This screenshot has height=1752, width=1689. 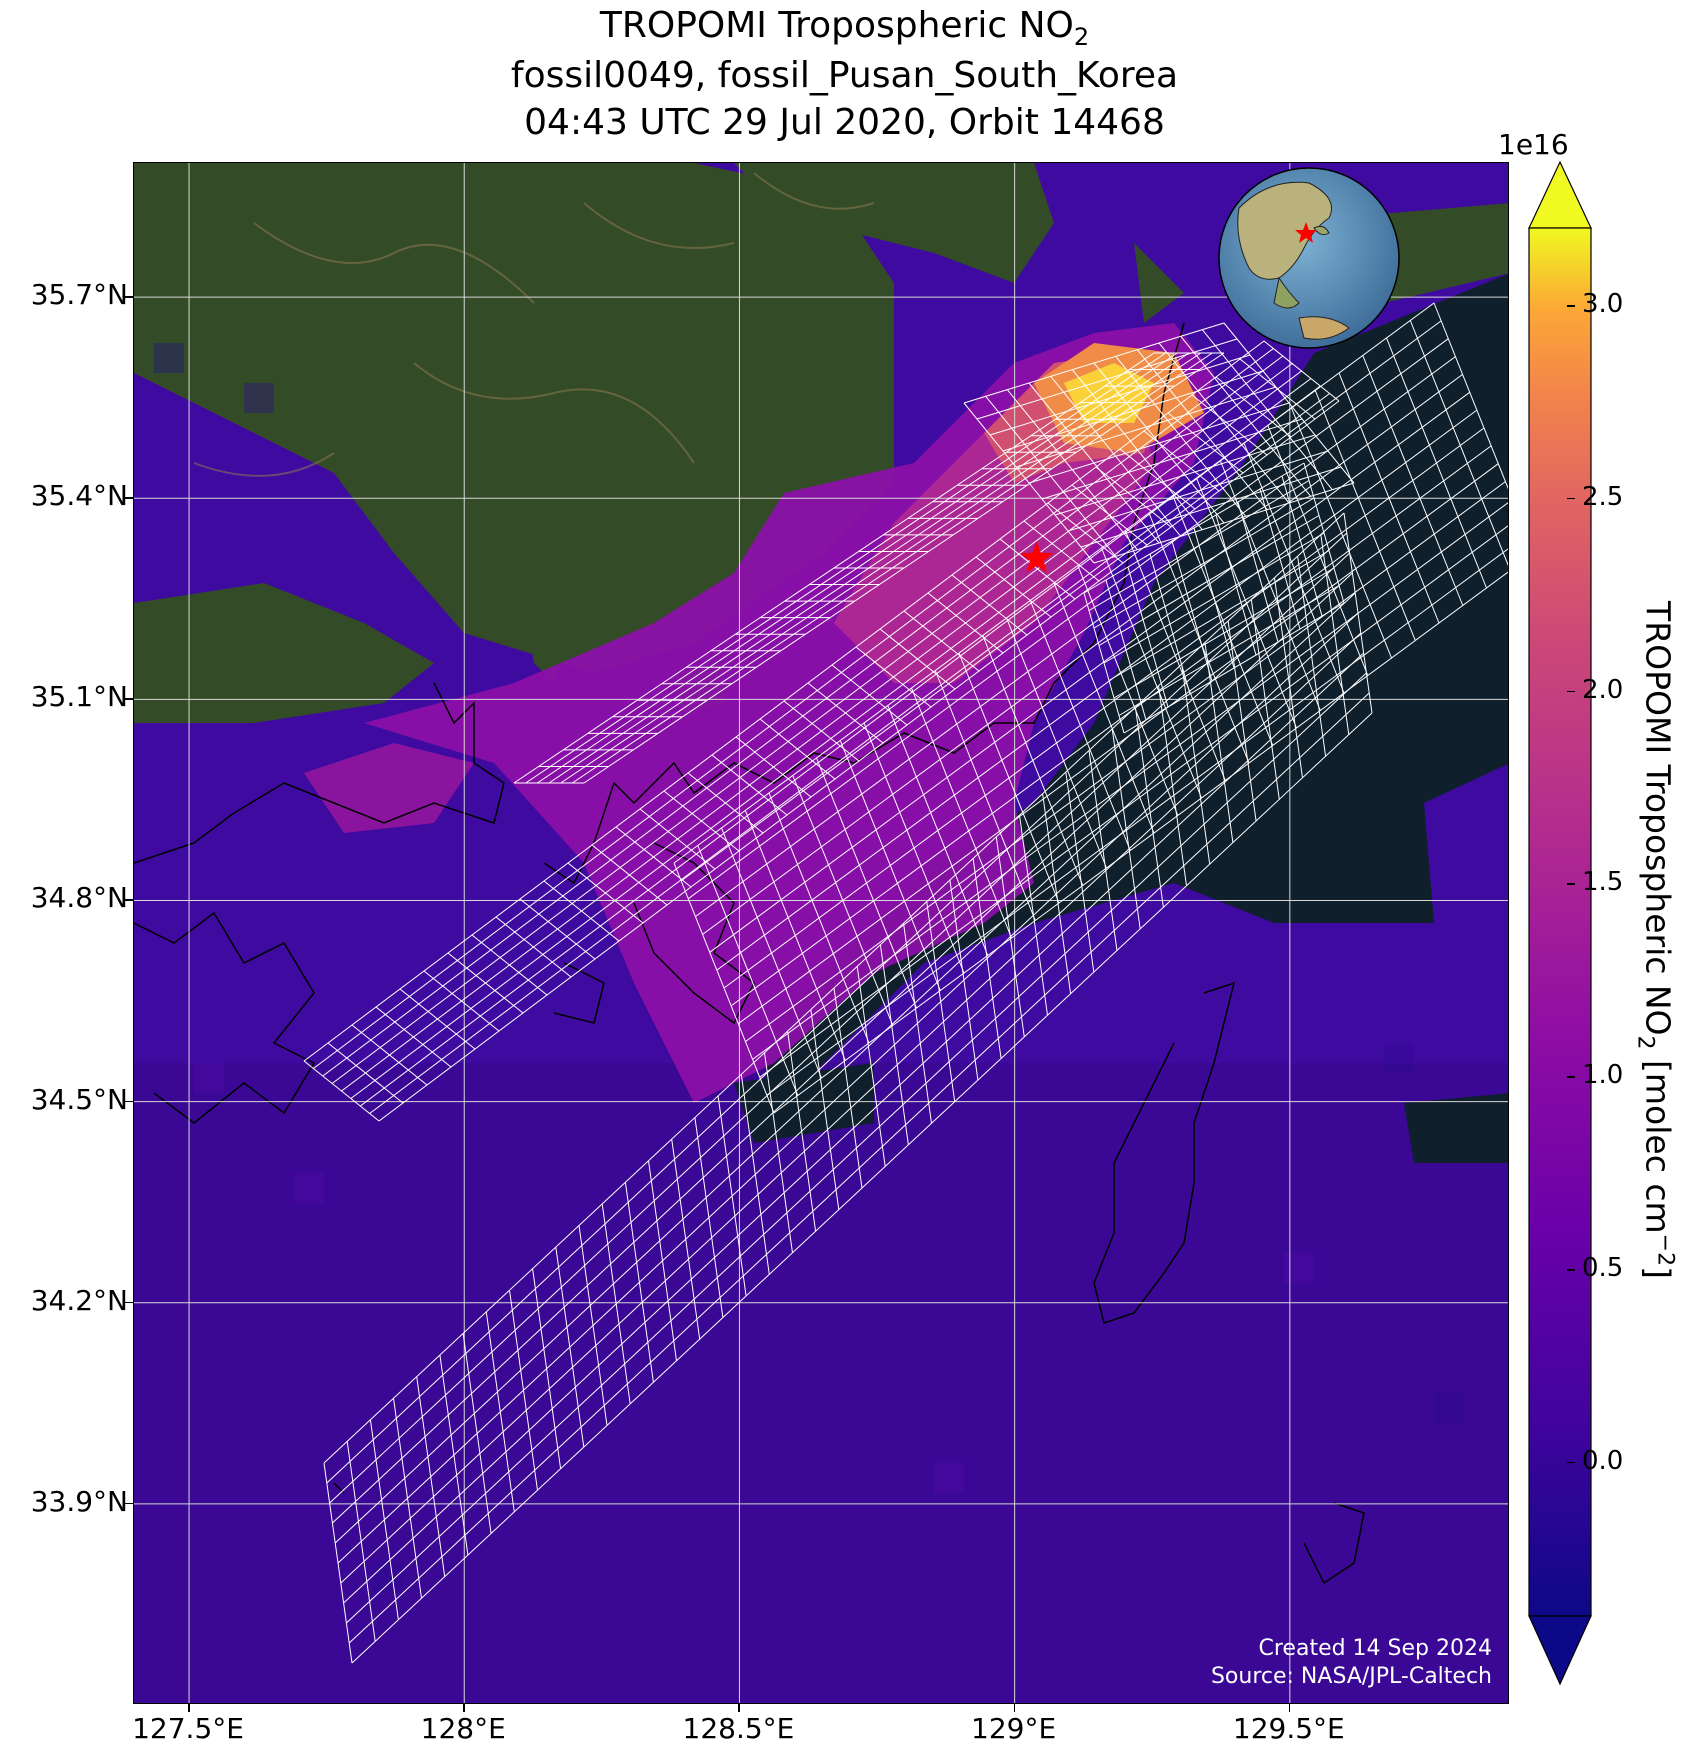 What do you see at coordinates (463, 1728) in the screenshot?
I see `lon-tick-label-1: 128°E` at bounding box center [463, 1728].